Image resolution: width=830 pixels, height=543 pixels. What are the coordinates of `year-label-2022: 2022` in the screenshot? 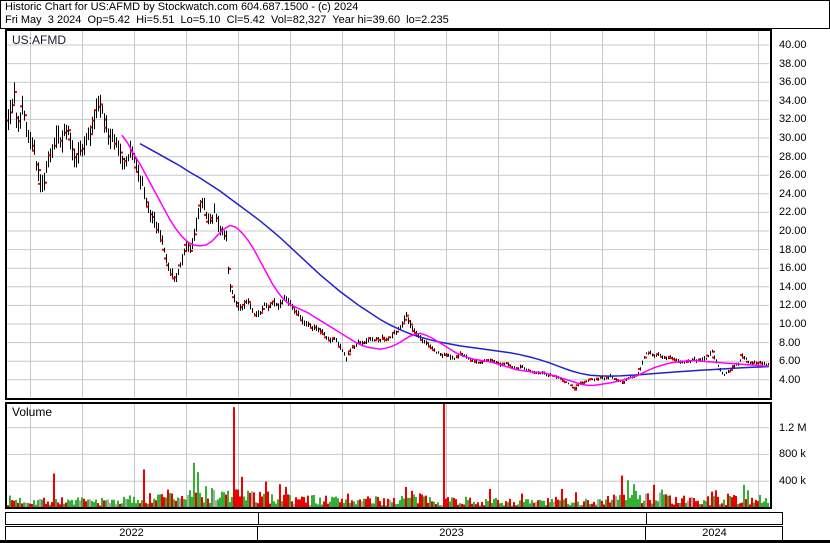 It's located at (132, 533).